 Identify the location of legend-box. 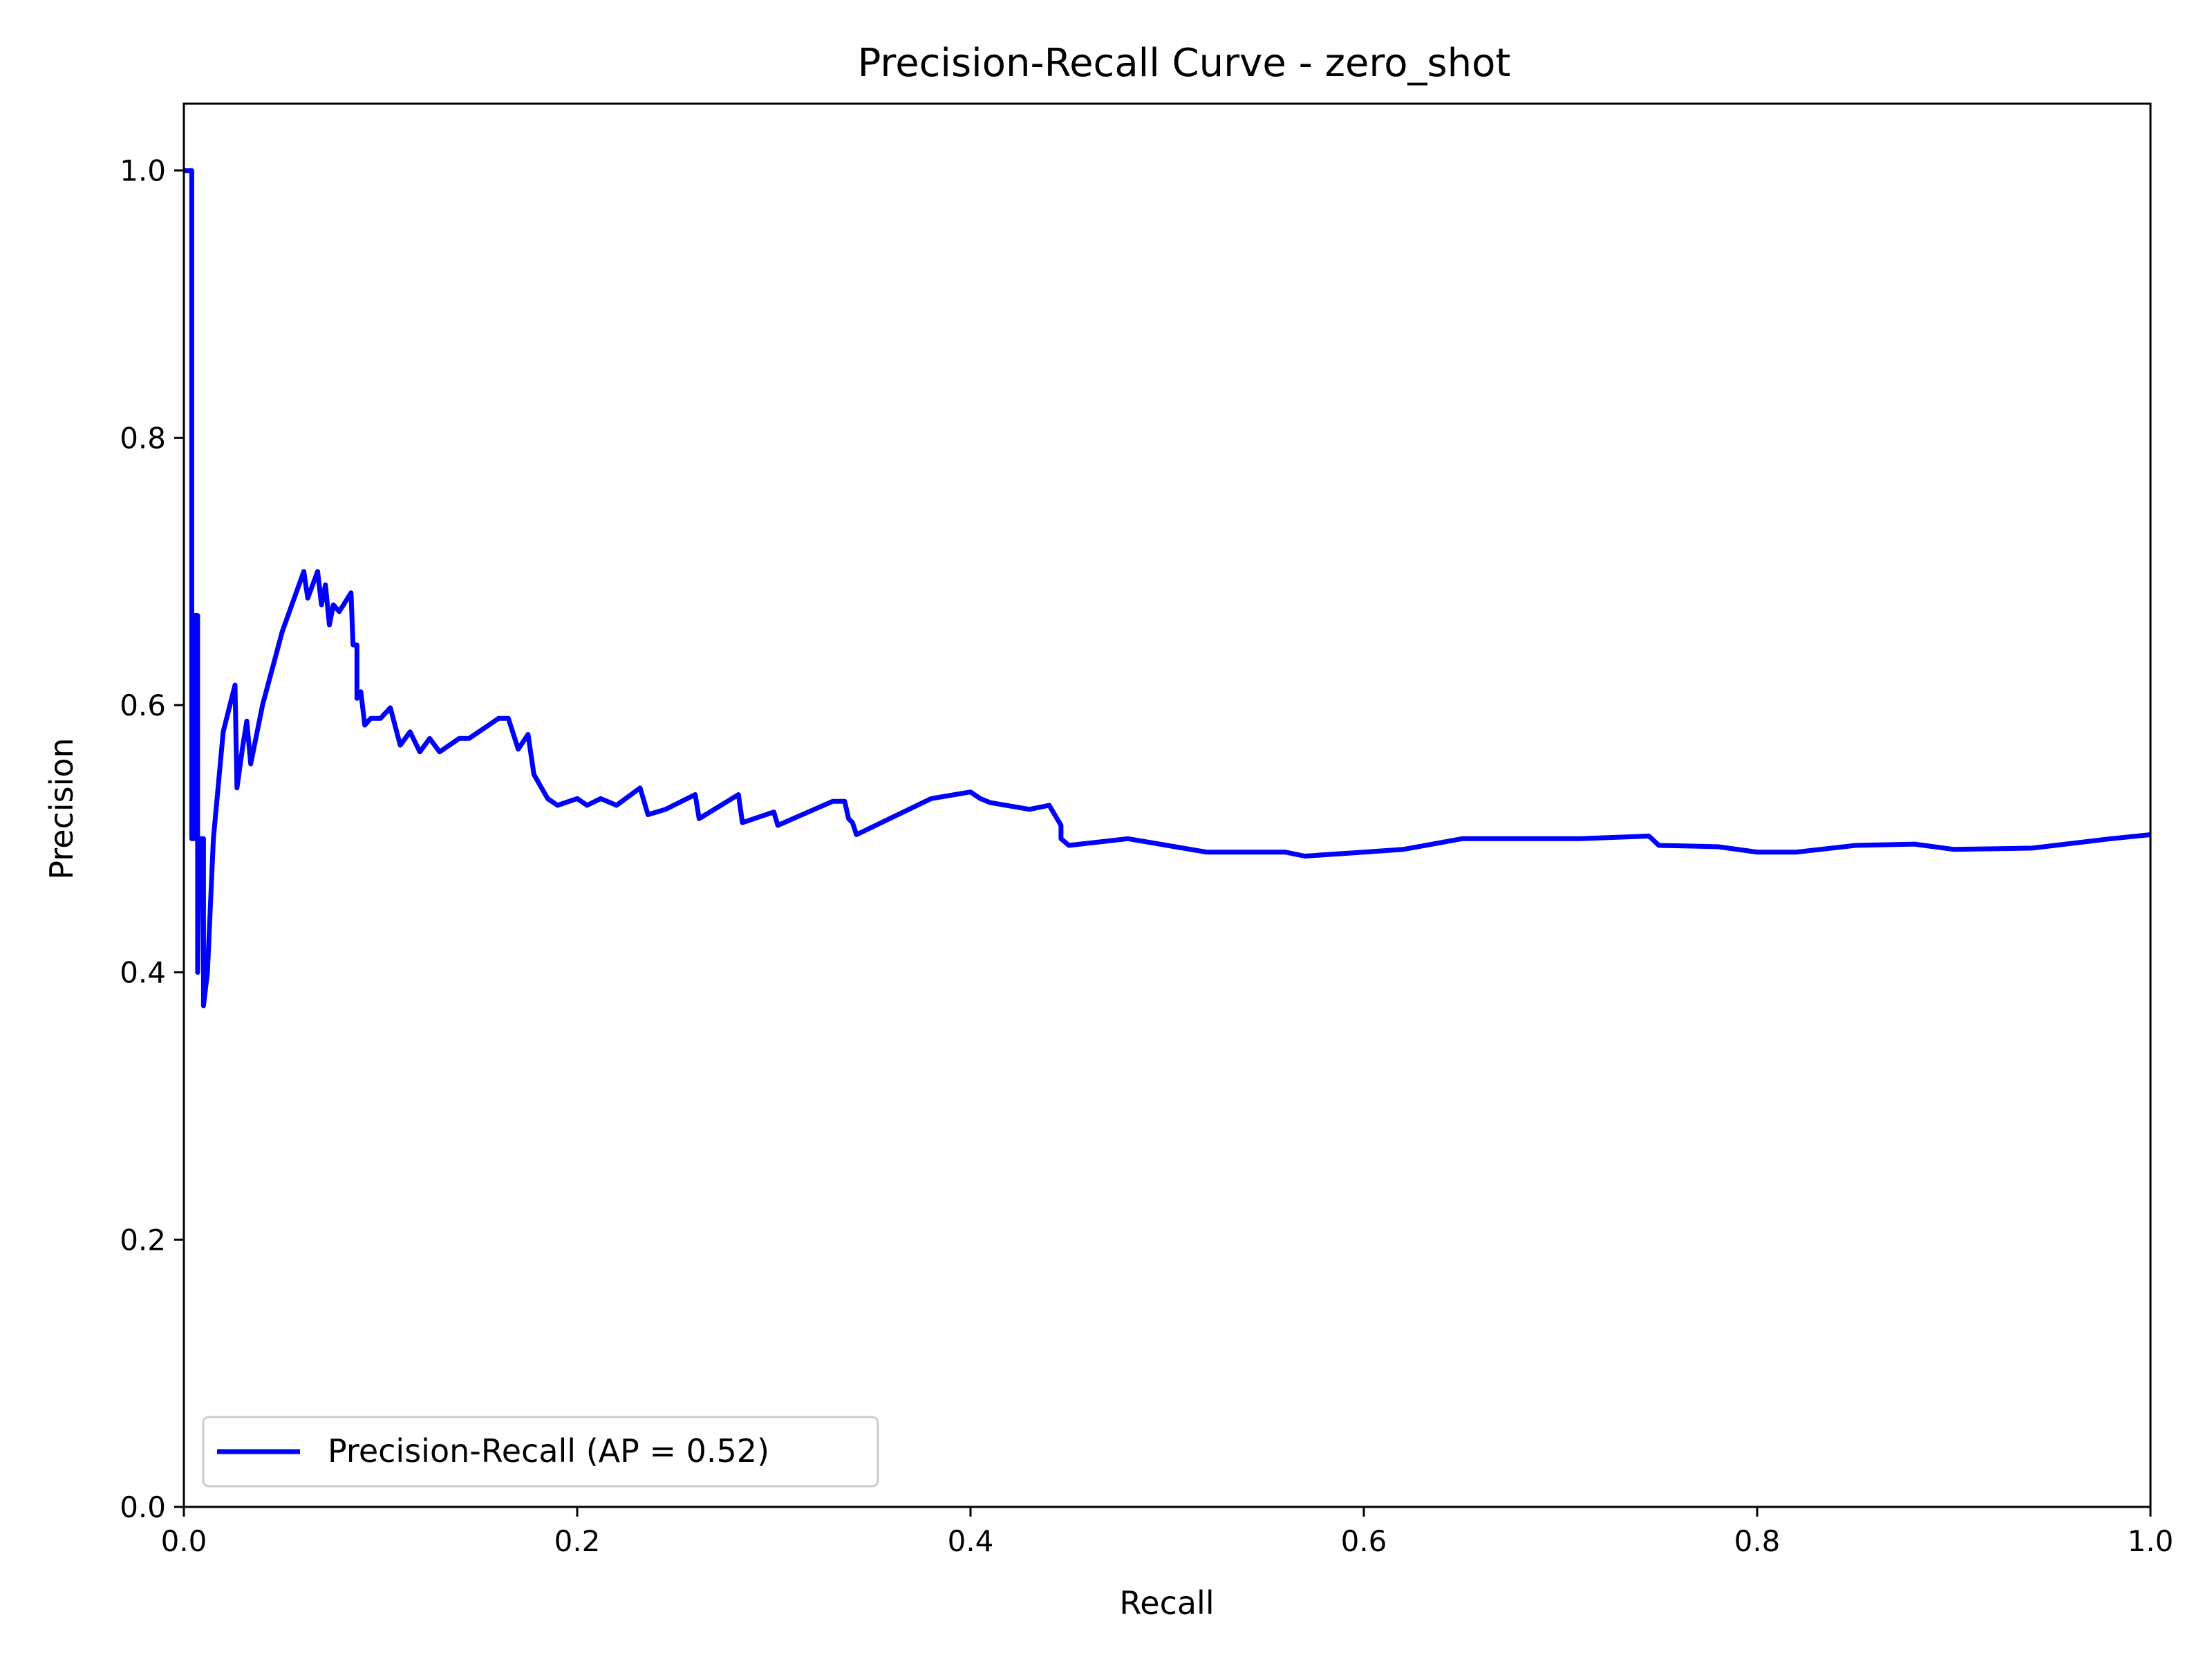
(540, 1452).